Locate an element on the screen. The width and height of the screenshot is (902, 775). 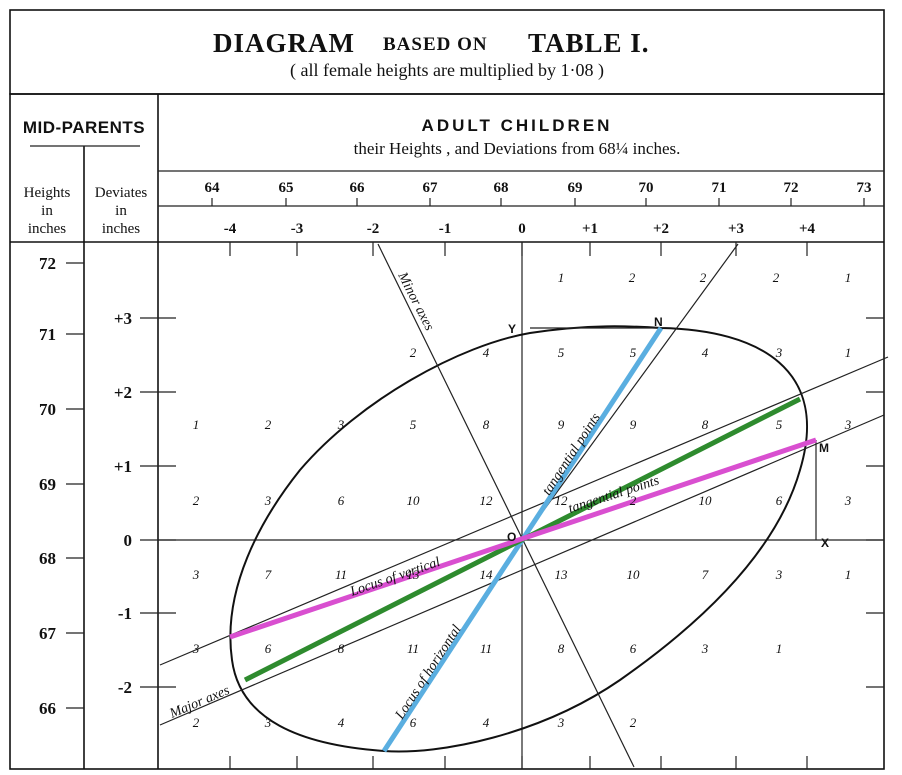
y-height-tick-label: 69 is located at coordinates (47, 484).